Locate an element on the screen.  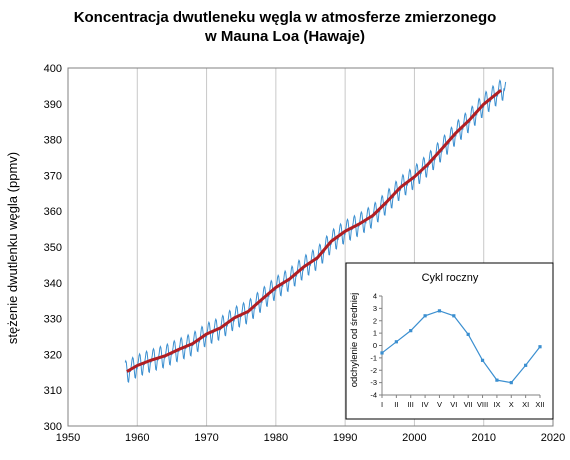
inset-x-tick-label: VIII is located at coordinates (482, 404).